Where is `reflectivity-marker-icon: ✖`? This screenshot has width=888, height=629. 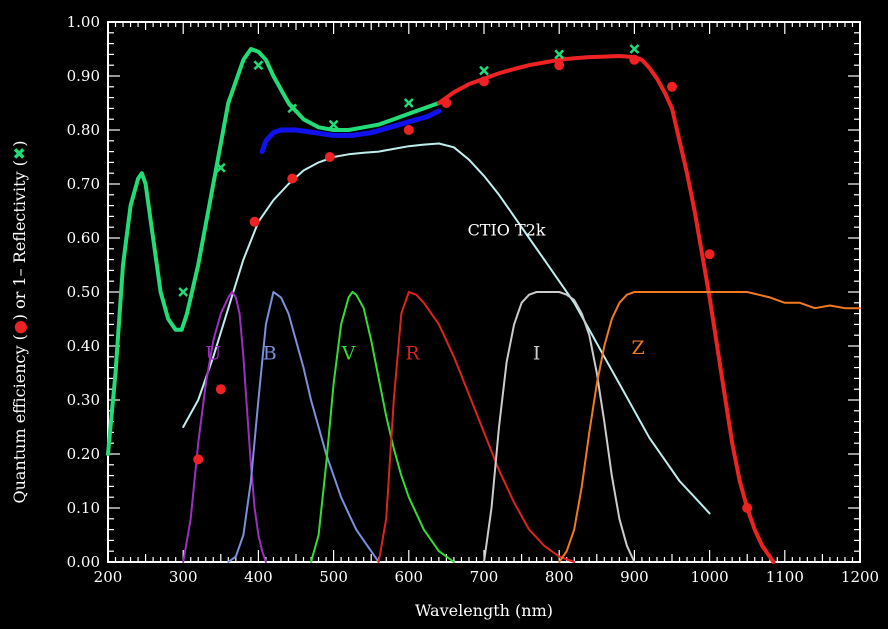
reflectivity-marker-icon: ✖ is located at coordinates (19, 153).